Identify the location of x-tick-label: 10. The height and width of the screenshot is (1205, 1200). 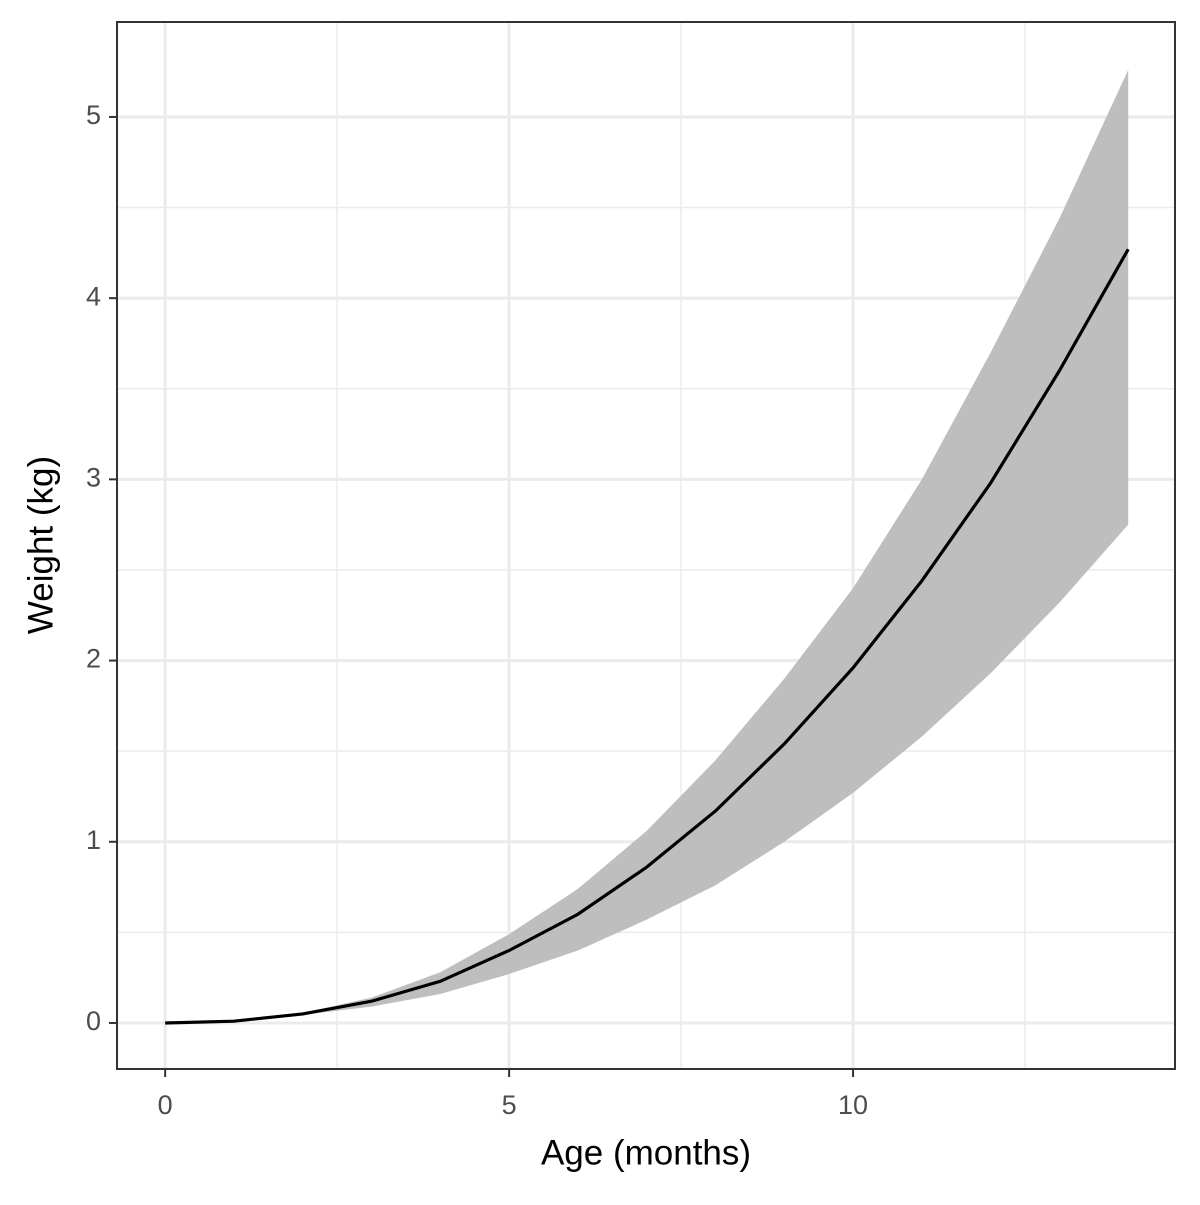
(853, 1105).